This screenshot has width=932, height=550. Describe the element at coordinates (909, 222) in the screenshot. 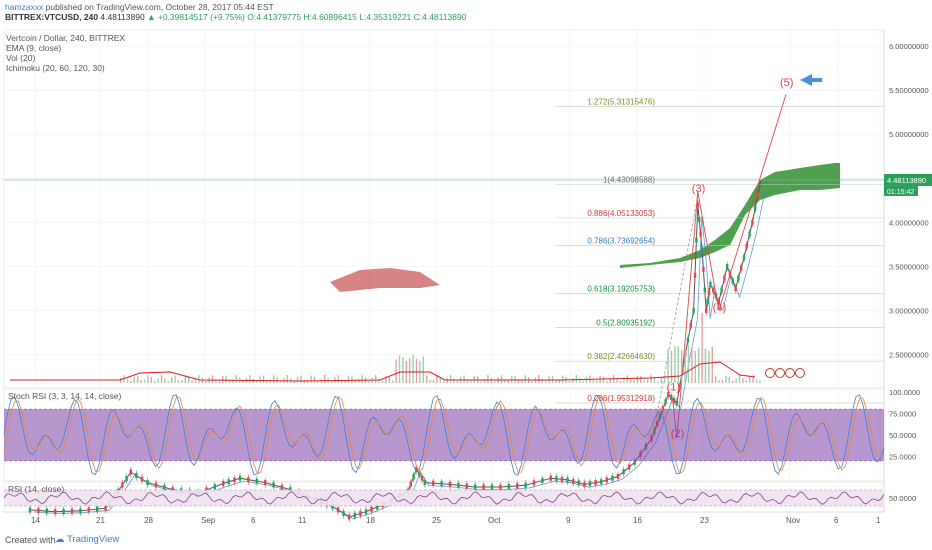

I see `y-tick-label: 4.00000000` at that location.